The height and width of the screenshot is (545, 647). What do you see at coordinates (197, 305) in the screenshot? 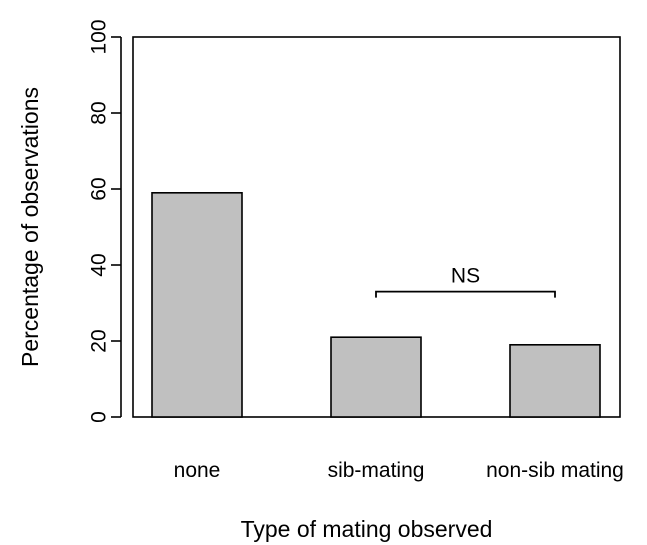
I see `bar-none` at bounding box center [197, 305].